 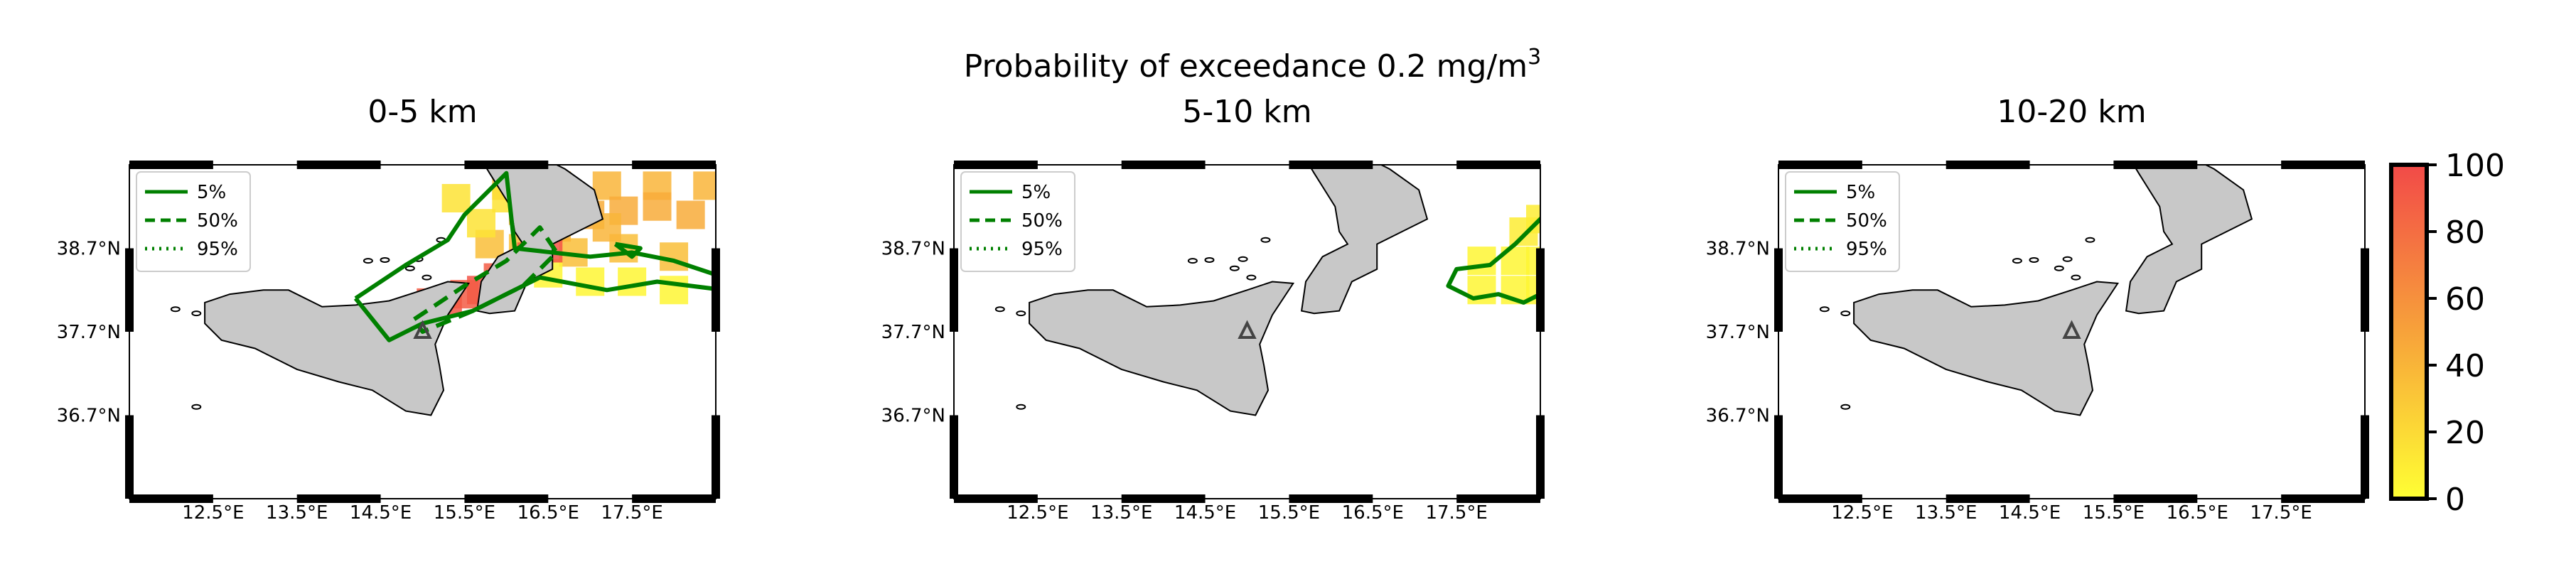 What do you see at coordinates (2465, 233) in the screenshot?
I see `colorbar-tick-label: 80` at bounding box center [2465, 233].